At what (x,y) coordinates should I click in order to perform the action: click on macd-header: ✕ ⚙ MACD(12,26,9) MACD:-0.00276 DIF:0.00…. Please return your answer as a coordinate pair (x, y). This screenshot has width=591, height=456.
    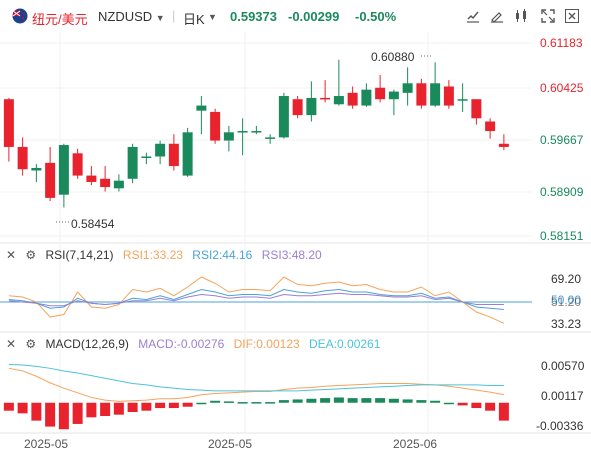
    Looking at the image, I should click on (196, 344).